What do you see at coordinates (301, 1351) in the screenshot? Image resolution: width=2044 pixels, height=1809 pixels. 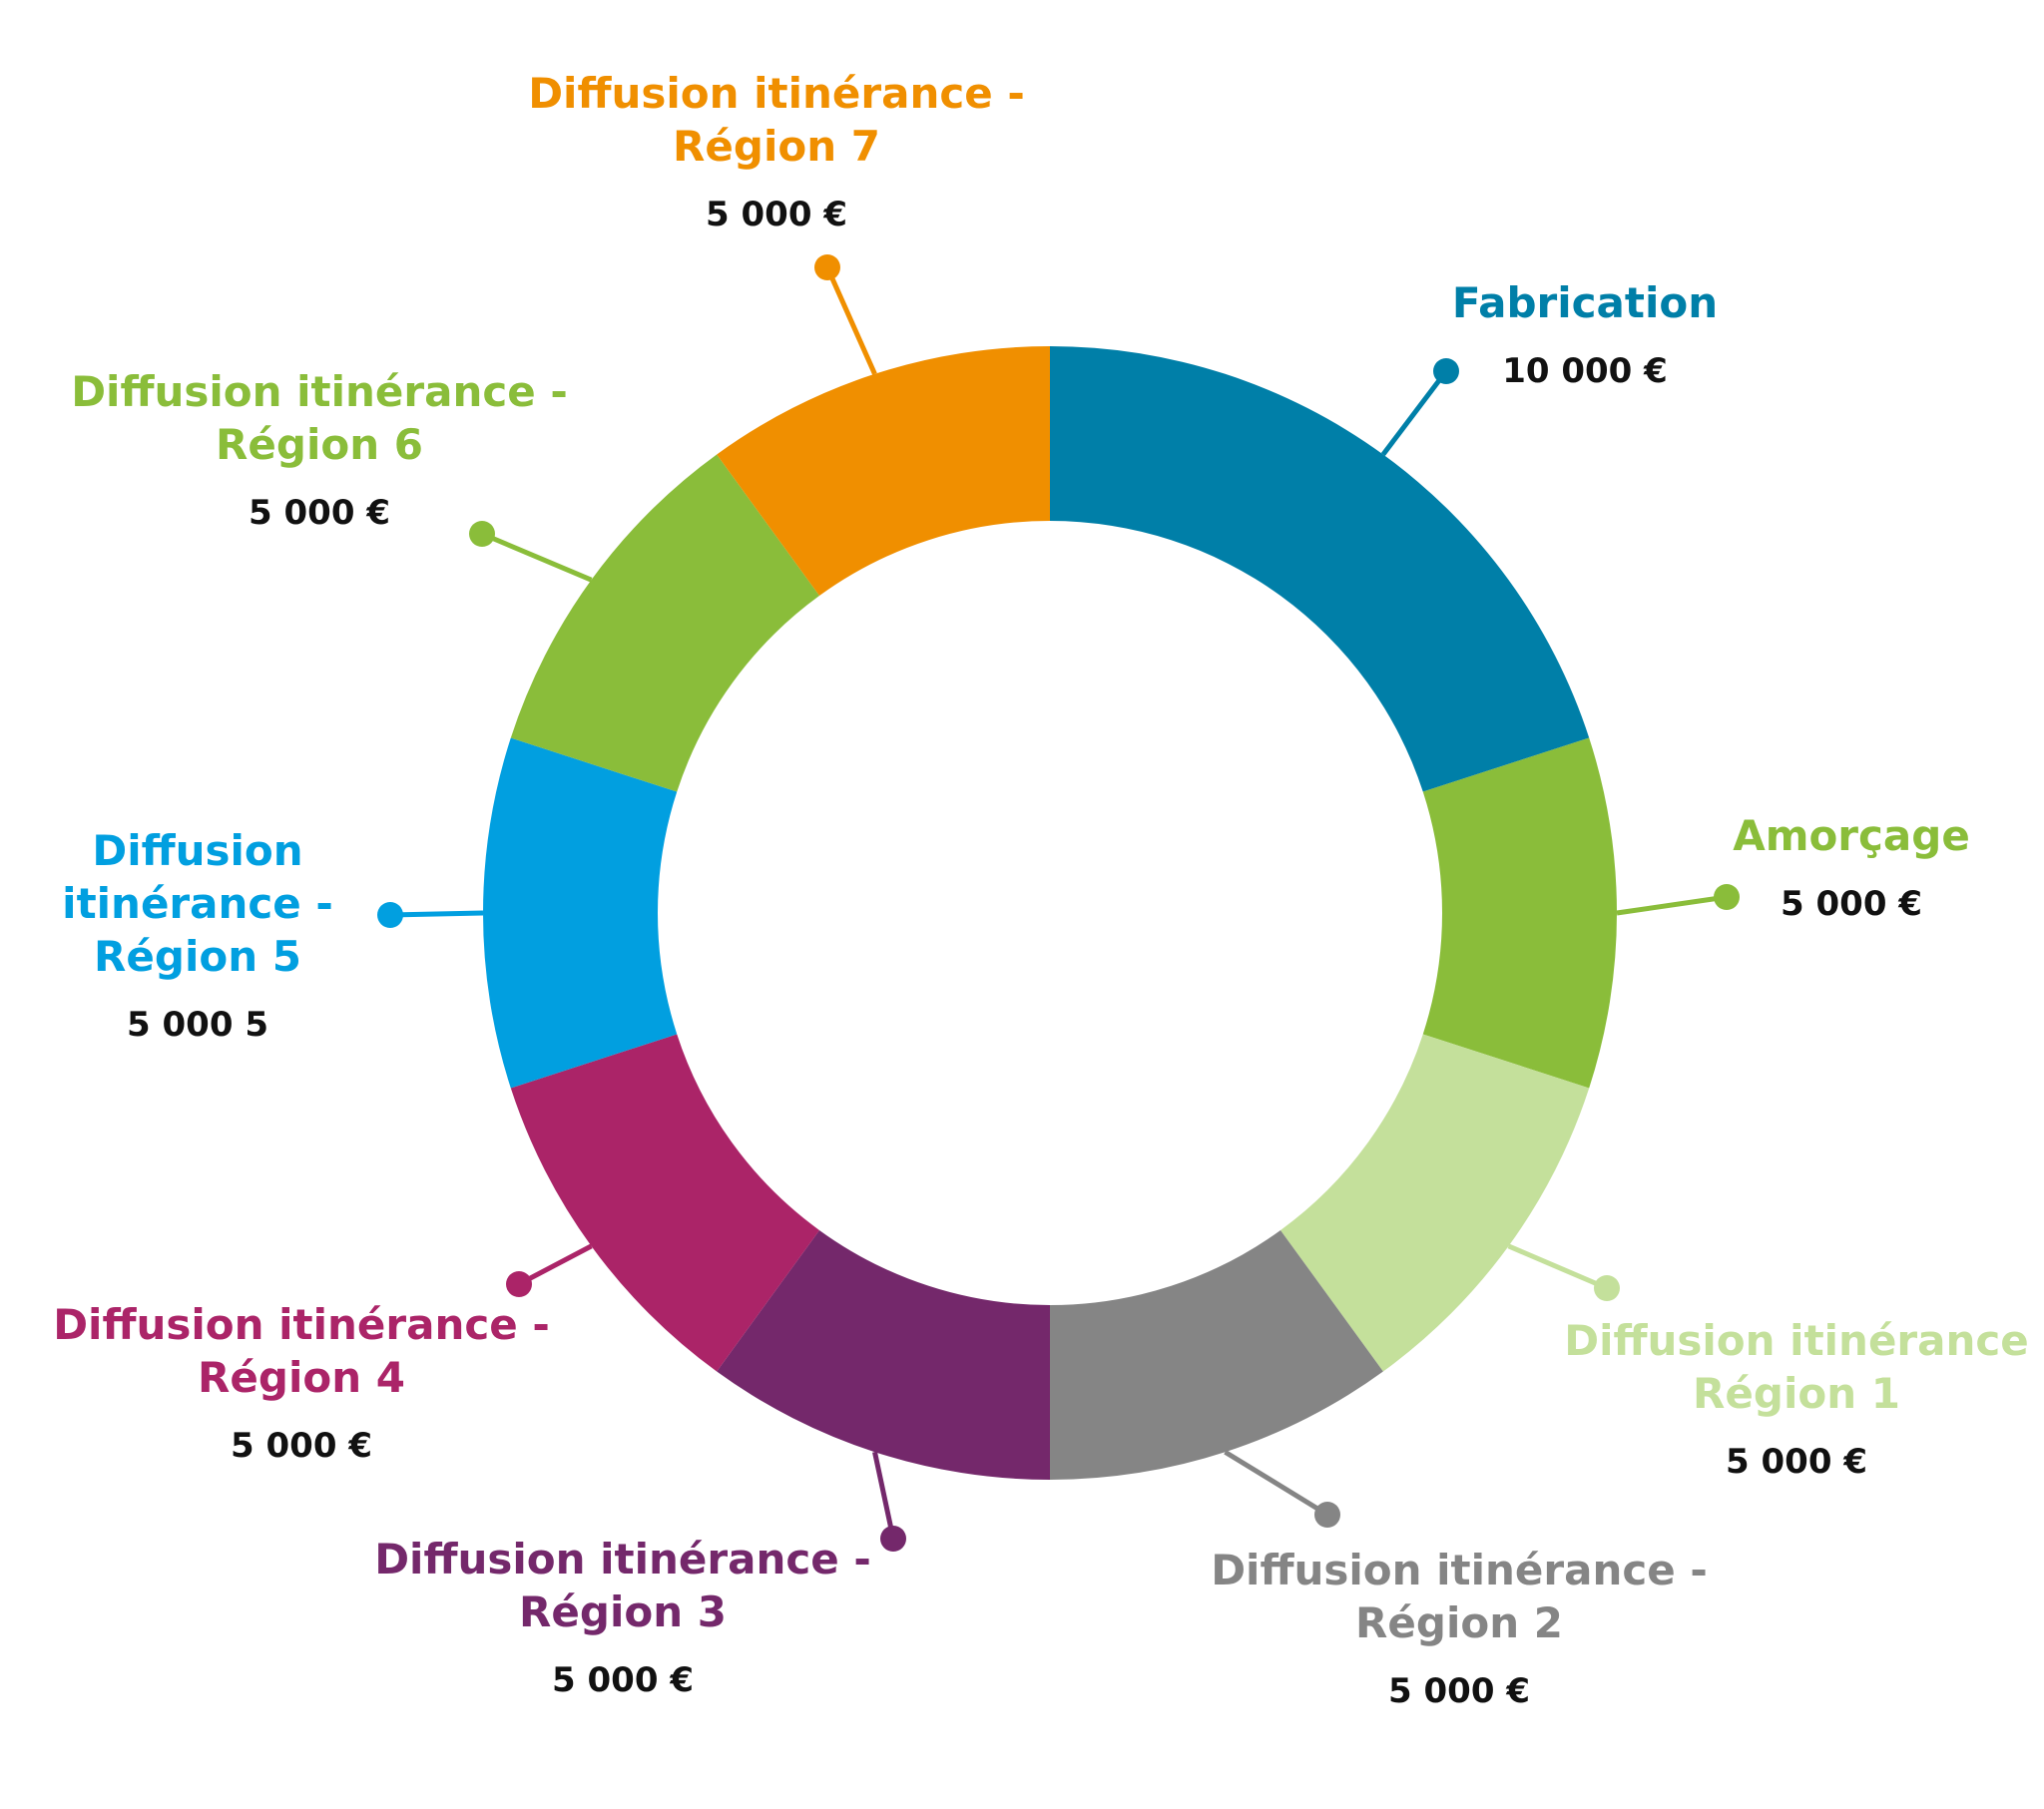 I see `slice-label-6: Diffusion itinérance -Région 4` at bounding box center [301, 1351].